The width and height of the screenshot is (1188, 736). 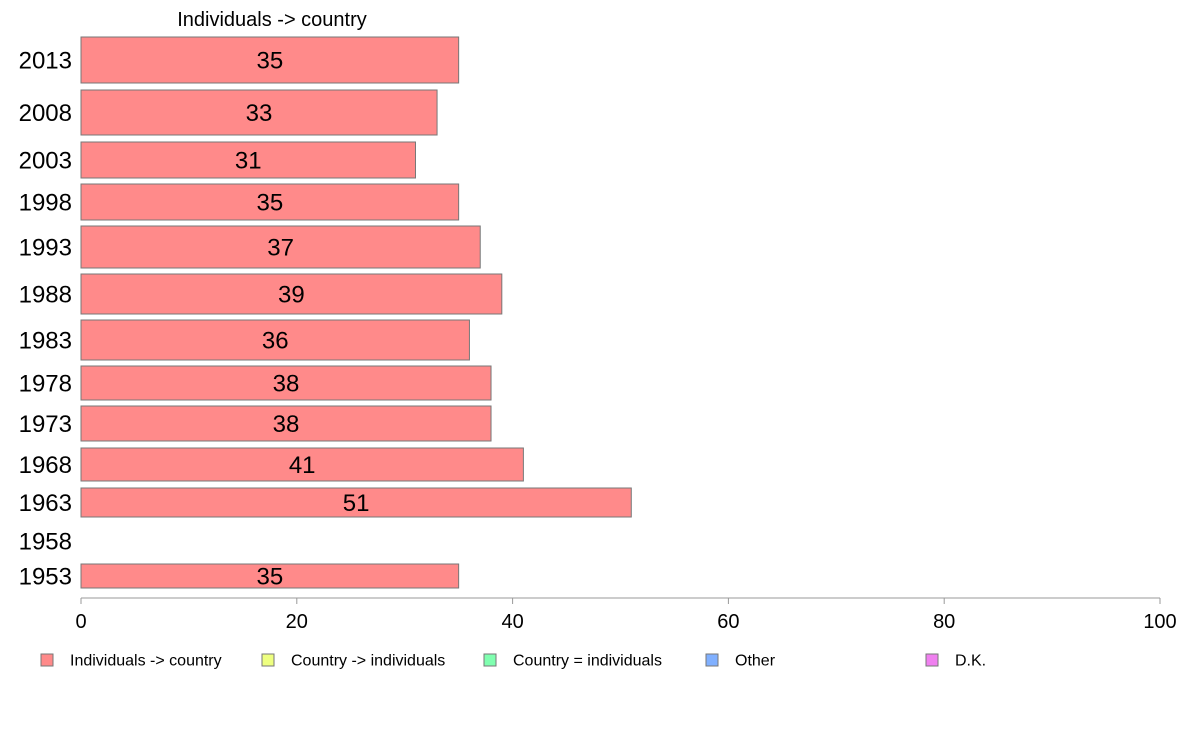 I want to click on legend-label: Other, so click(x=755, y=661).